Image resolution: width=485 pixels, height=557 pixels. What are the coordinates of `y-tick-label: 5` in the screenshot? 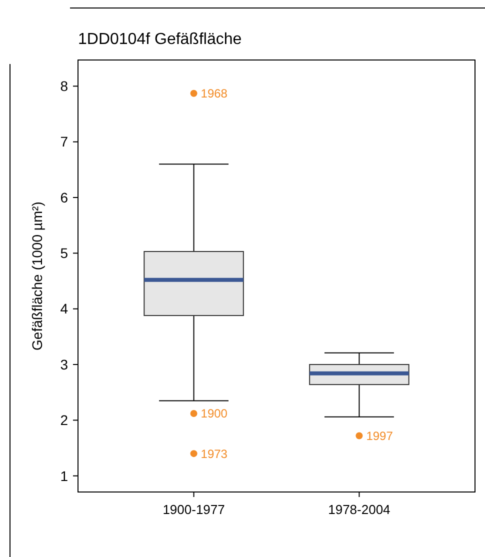 It's located at (64, 253).